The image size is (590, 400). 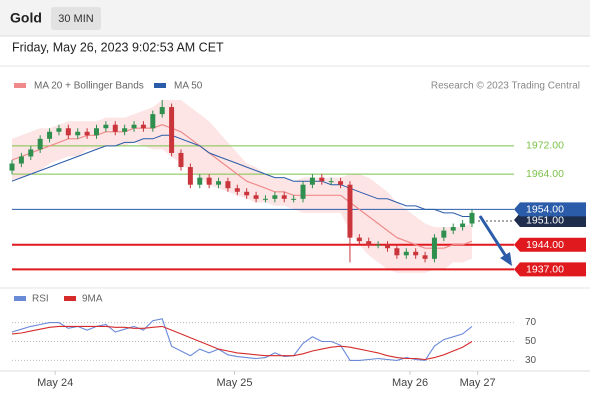 I want to click on date: Friday, May 26, 2023 9:02:53 AM CET, so click(x=118, y=47).